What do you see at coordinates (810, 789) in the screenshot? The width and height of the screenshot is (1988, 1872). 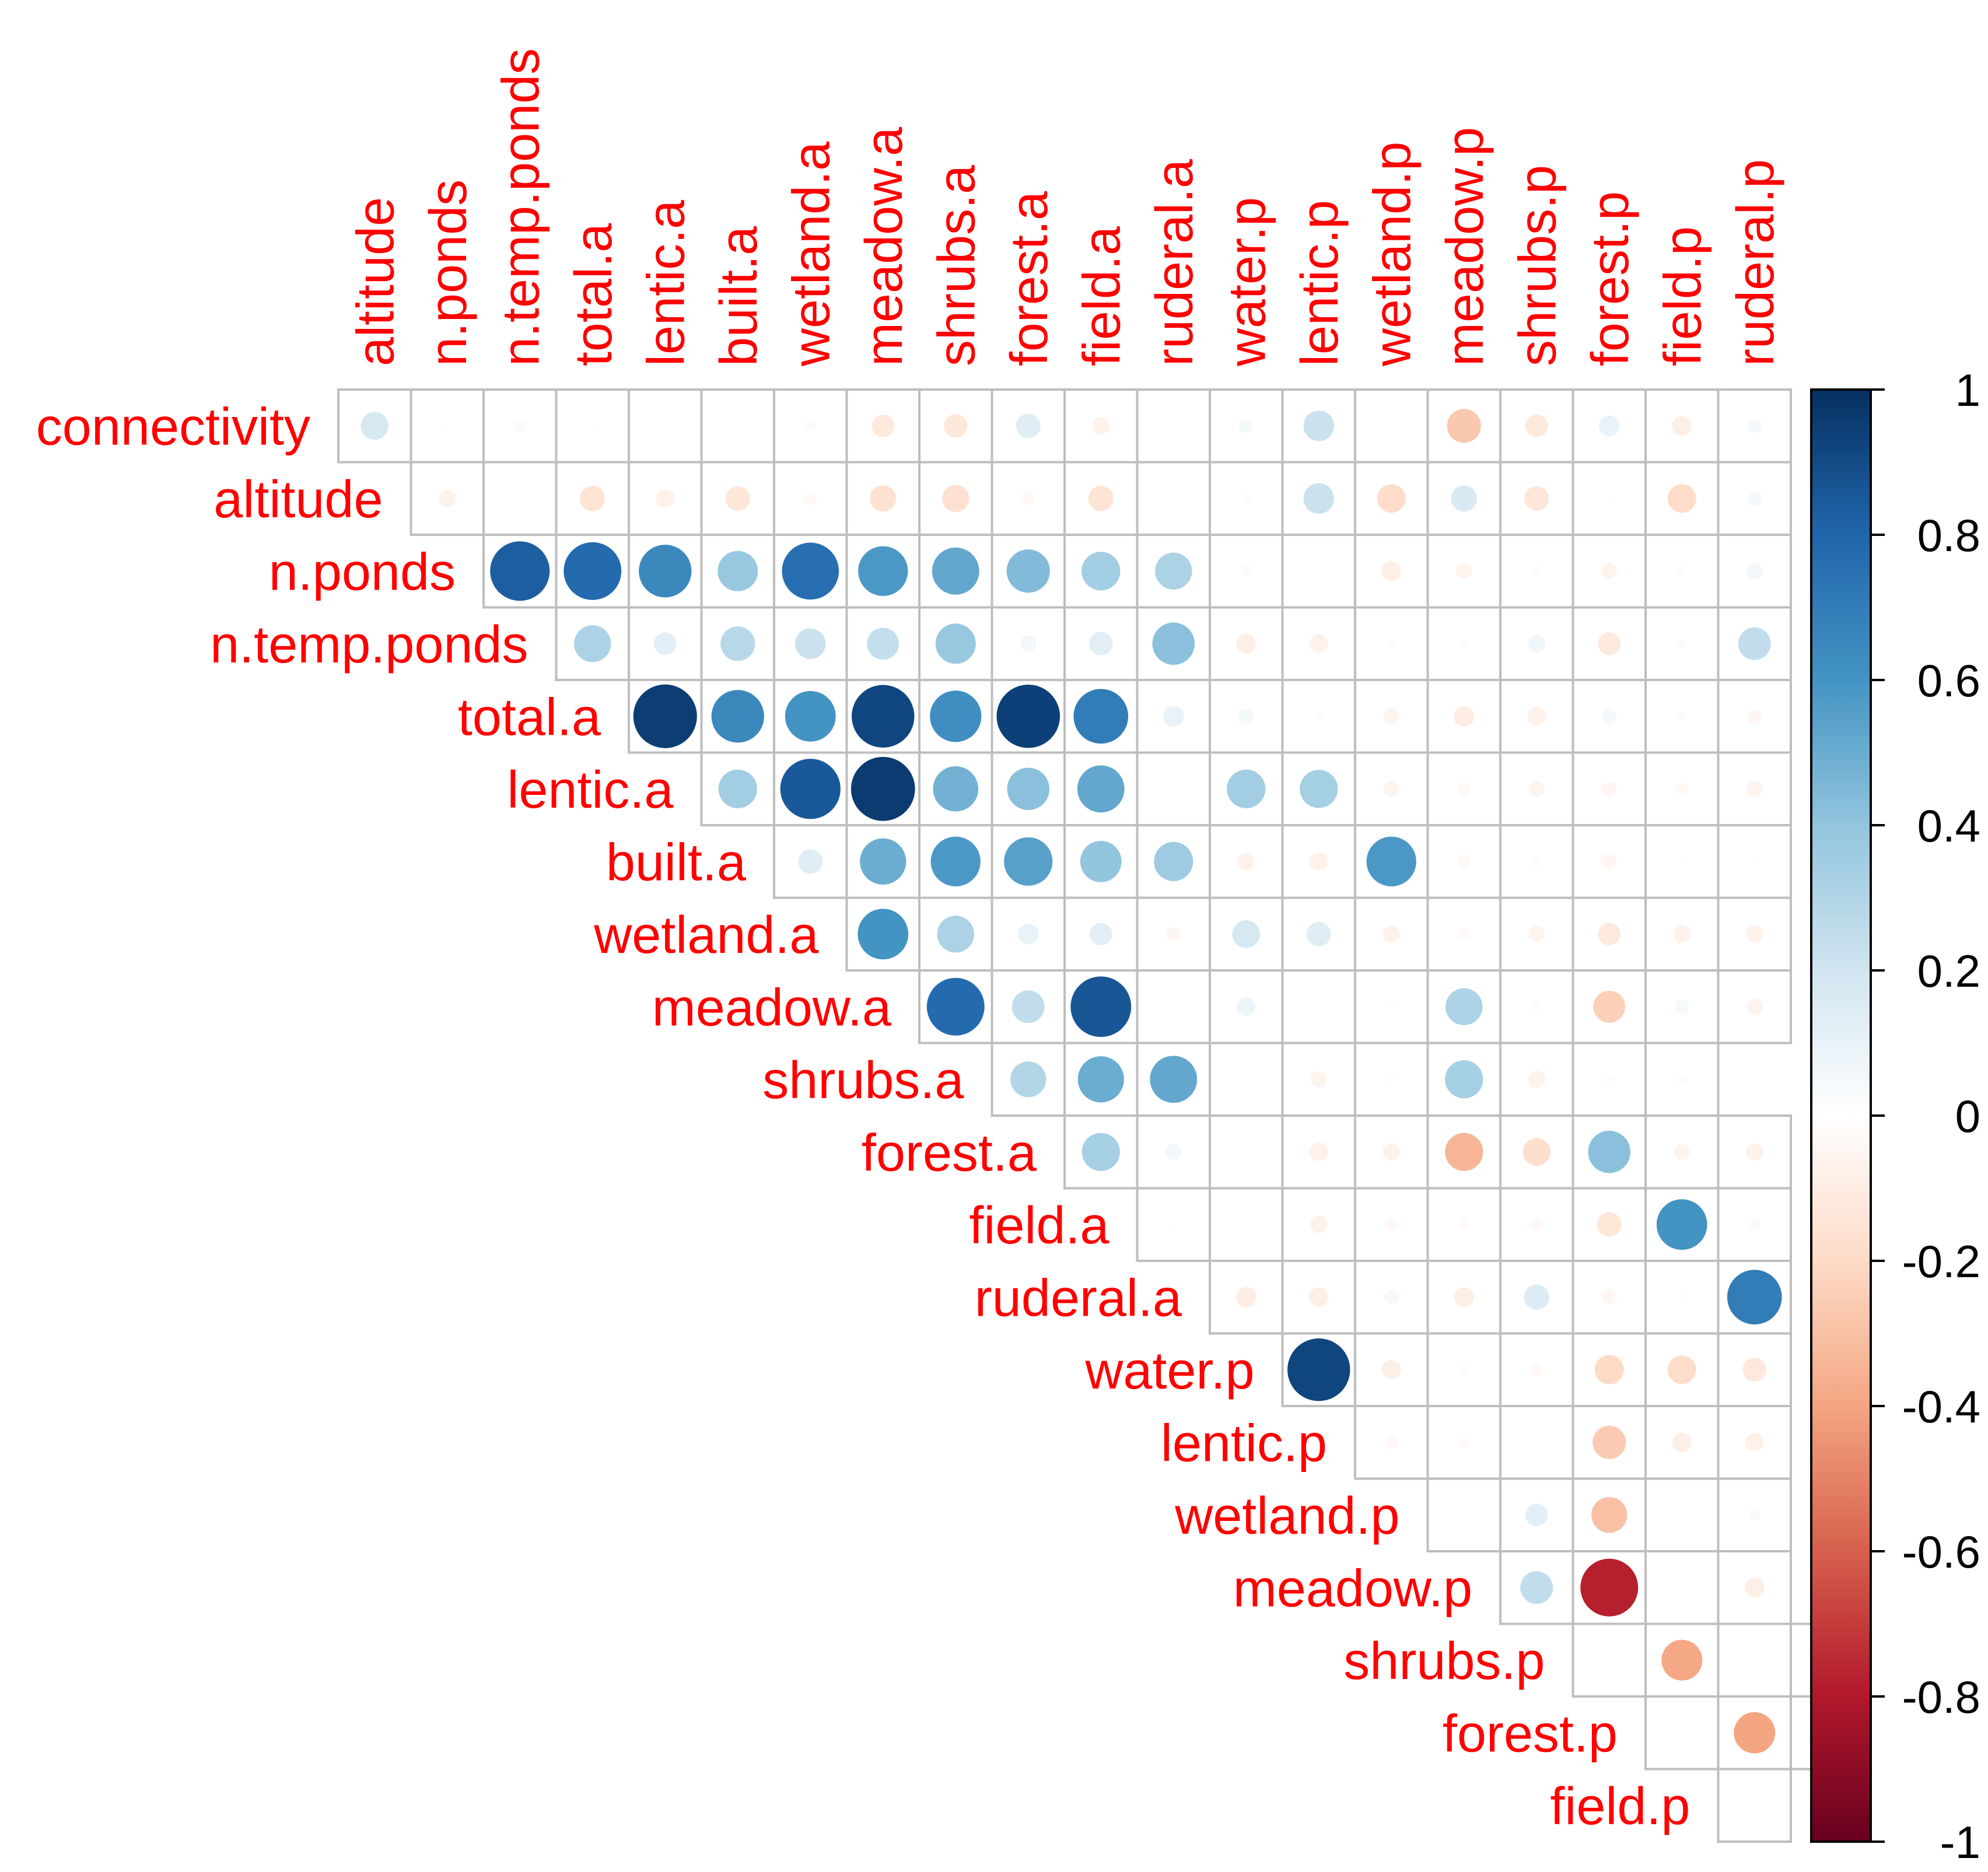 I see `corr-circle-lentic.a-wetland.a` at bounding box center [810, 789].